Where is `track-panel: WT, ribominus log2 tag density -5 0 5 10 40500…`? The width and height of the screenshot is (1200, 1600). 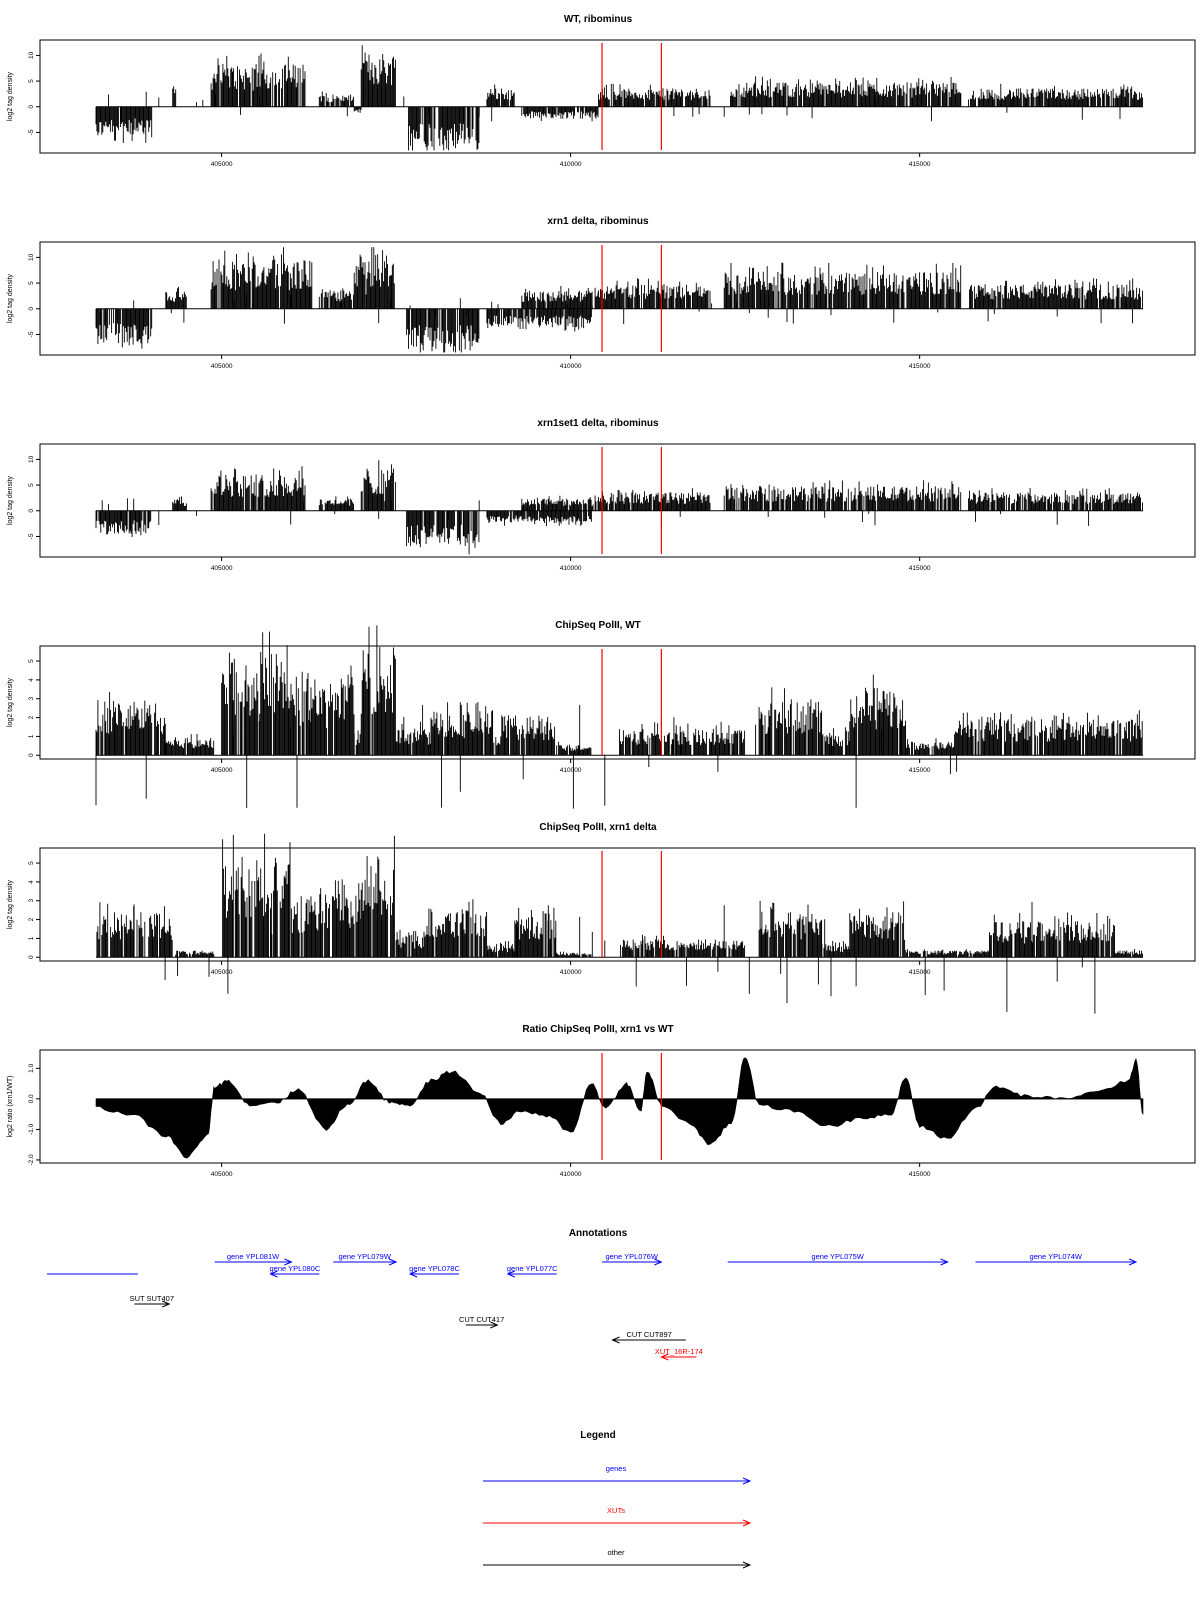 track-panel: WT, ribominus log2 tag density -5 0 5 10 40500… is located at coordinates (601, 91).